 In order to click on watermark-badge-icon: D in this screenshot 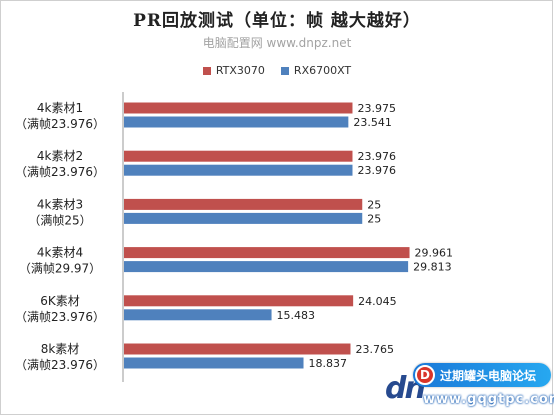, I will do `click(425, 375)`.